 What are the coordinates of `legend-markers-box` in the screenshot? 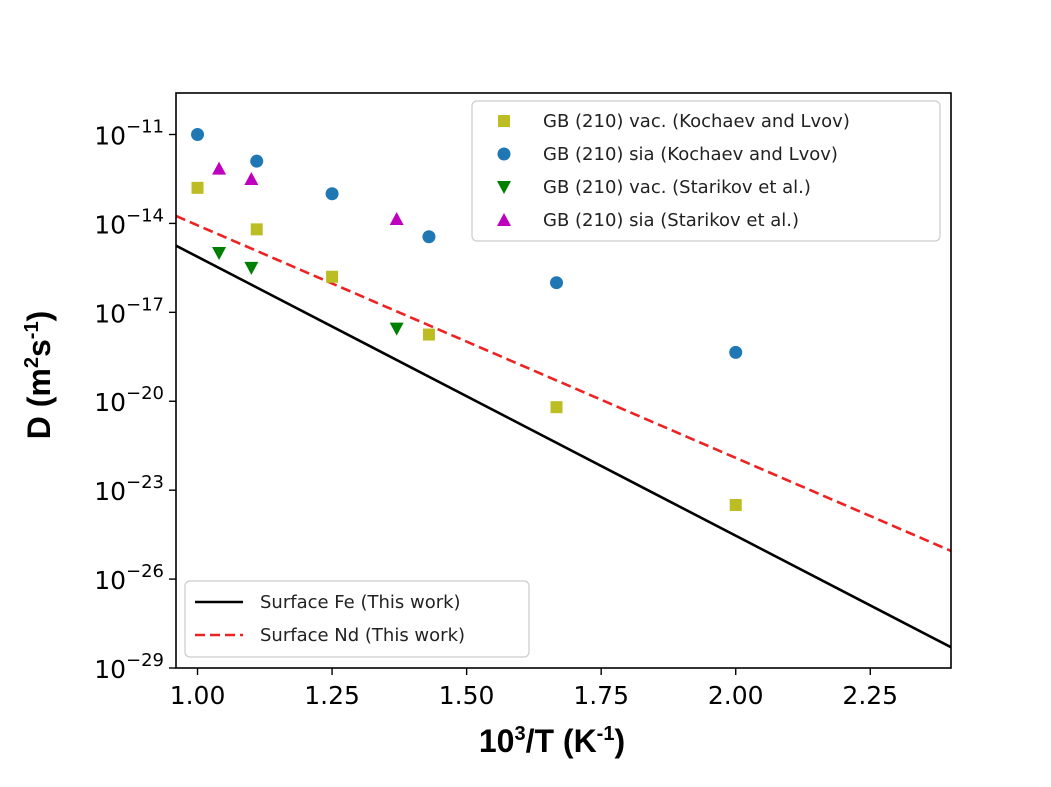 It's located at (706, 171).